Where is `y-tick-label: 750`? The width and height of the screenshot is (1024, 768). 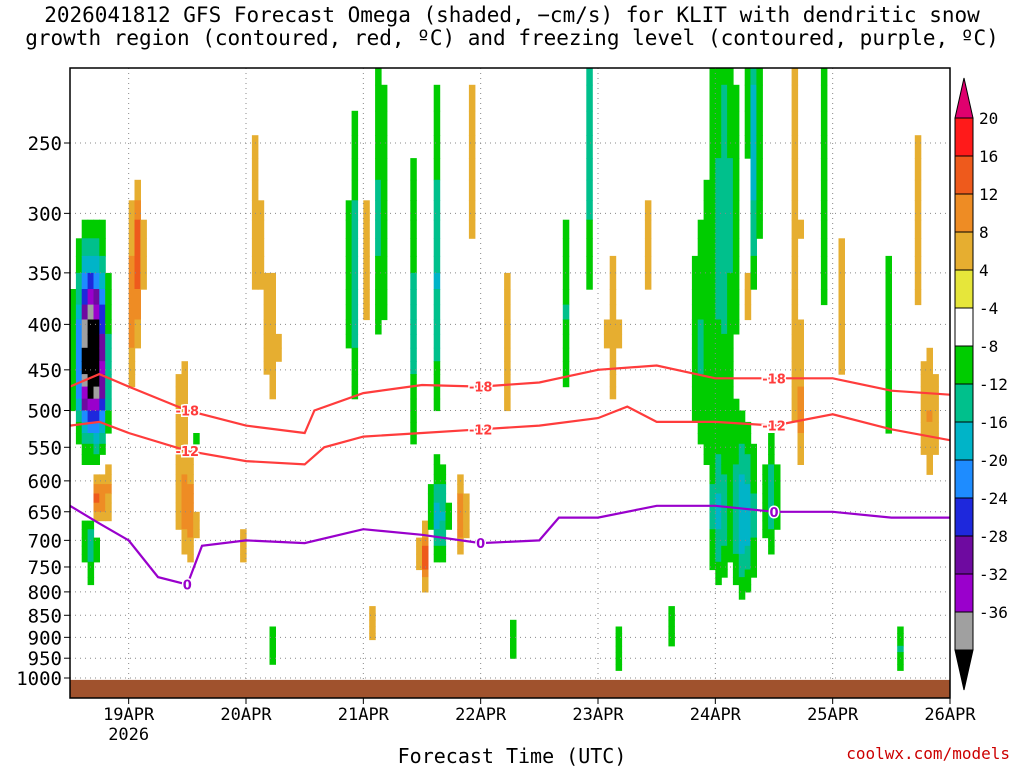
y-tick-label: 750 is located at coordinates (45, 568).